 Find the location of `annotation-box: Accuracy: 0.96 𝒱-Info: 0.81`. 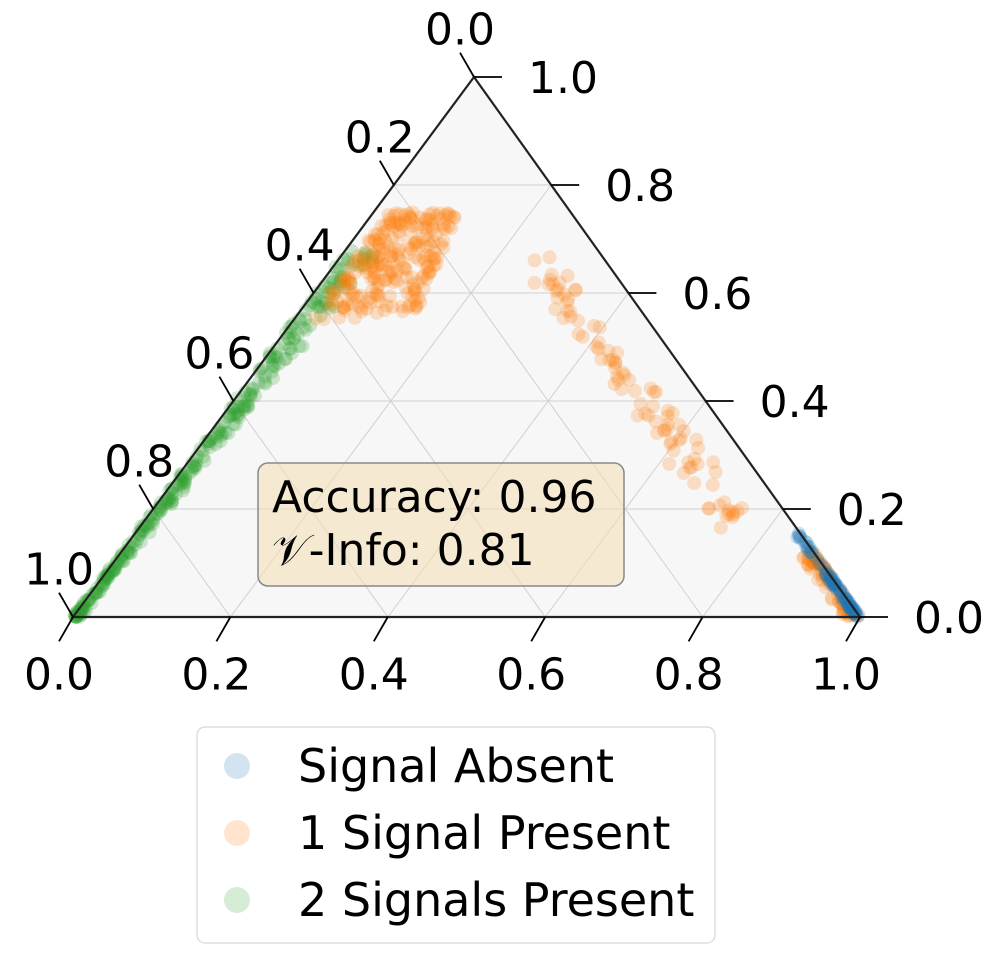

annotation-box: Accuracy: 0.96 𝒱-Info: 0.81 is located at coordinates (441, 524).